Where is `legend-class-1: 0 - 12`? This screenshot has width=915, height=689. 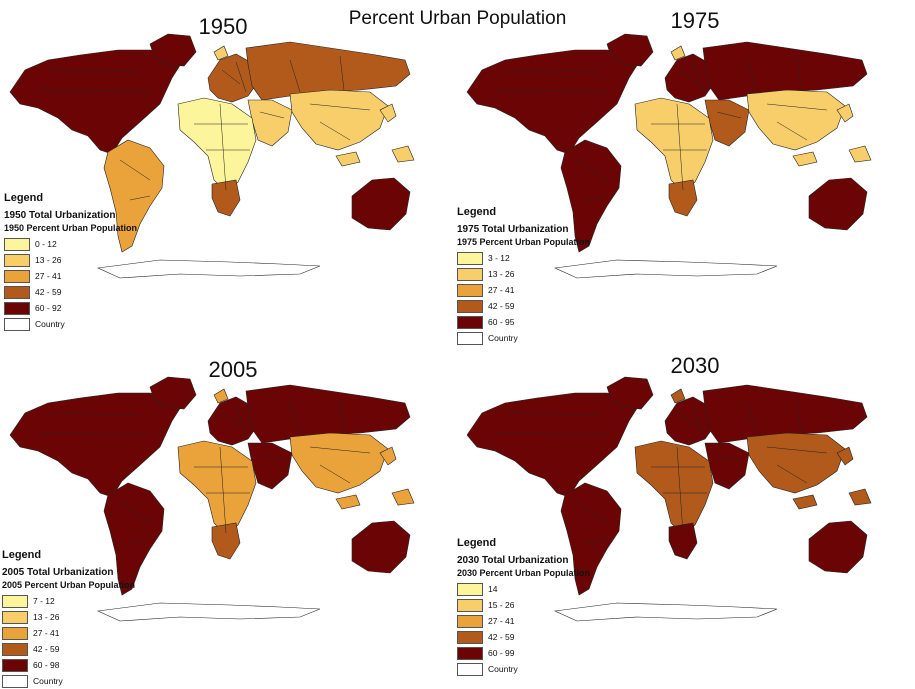 legend-class-1: 0 - 12 is located at coordinates (70, 244).